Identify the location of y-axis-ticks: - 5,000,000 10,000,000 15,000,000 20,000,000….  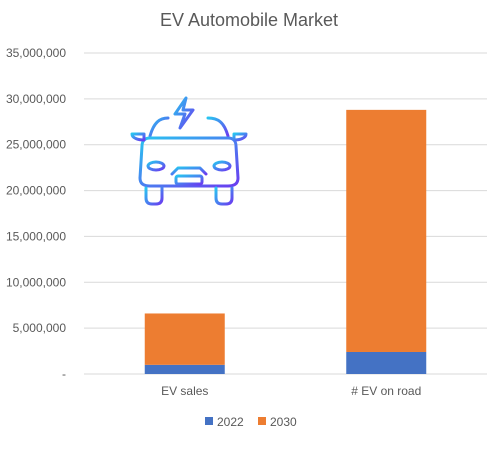
(36, 213).